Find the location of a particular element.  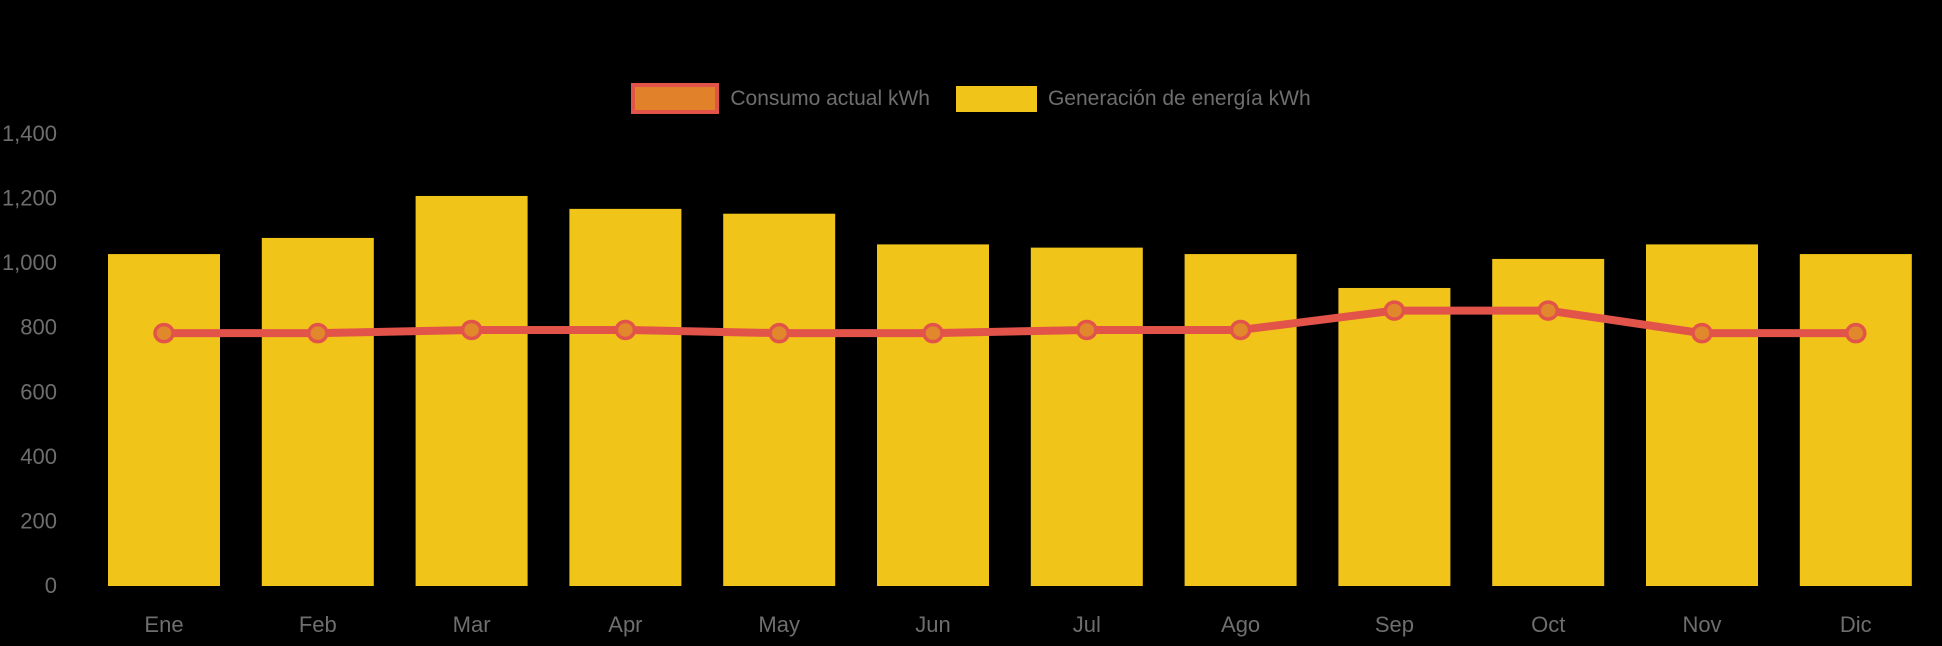

x-tick-label: Oct is located at coordinates (1548, 624).